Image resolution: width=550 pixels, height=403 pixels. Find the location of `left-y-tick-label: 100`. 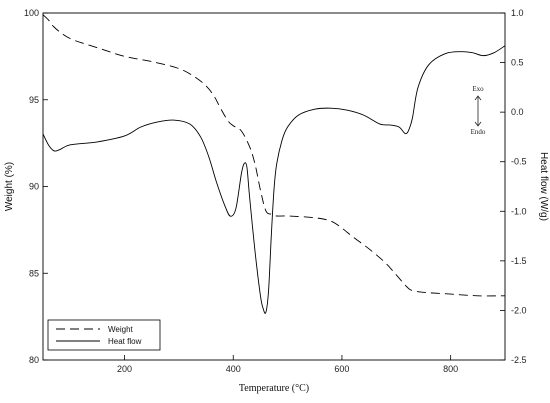

left-y-tick-label: 100 is located at coordinates (31, 13).